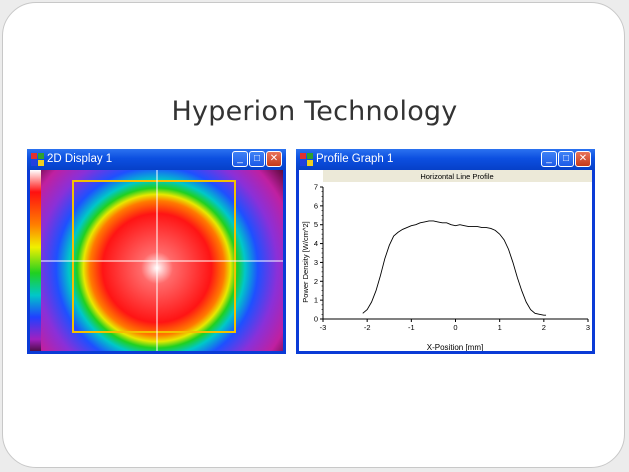 The width and height of the screenshot is (629, 472). Describe the element at coordinates (500, 327) in the screenshot. I see `x-tick-label: 1` at that location.